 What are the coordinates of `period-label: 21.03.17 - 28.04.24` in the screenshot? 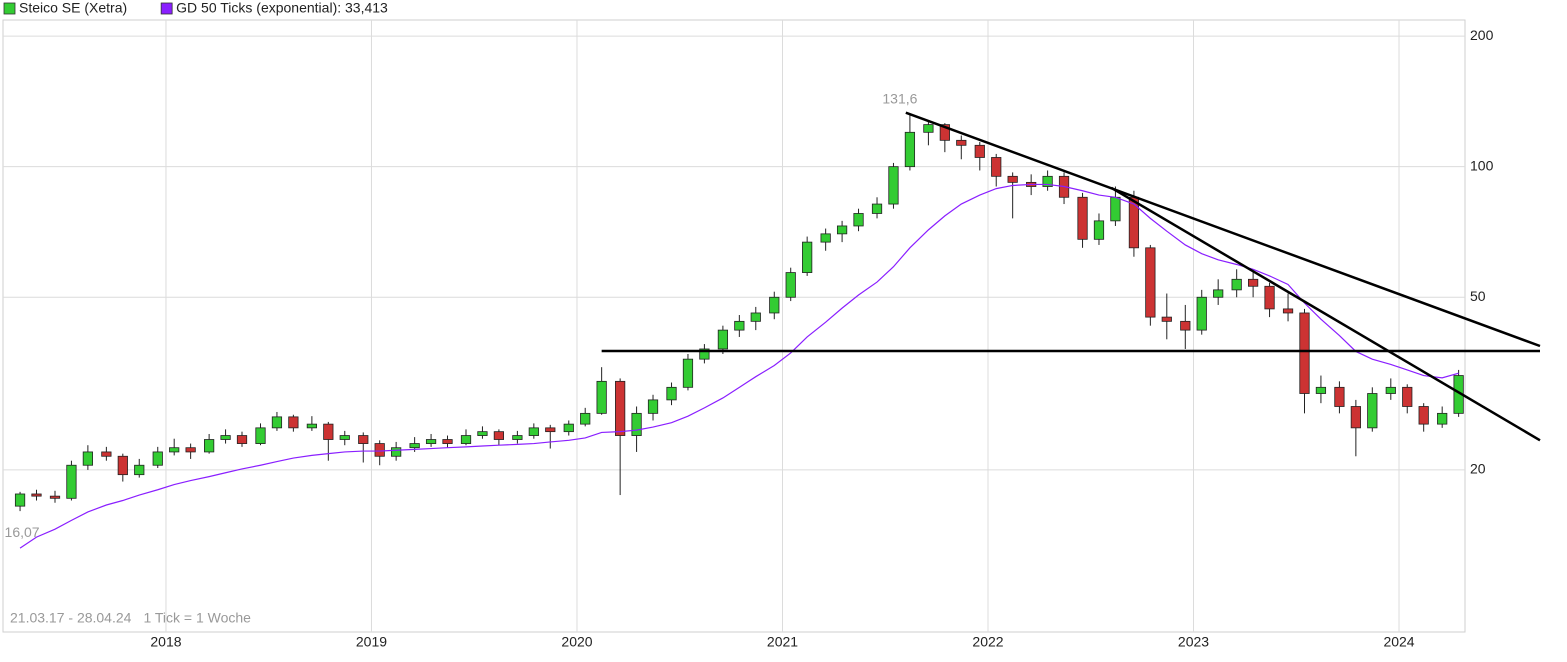 It's located at (71, 618).